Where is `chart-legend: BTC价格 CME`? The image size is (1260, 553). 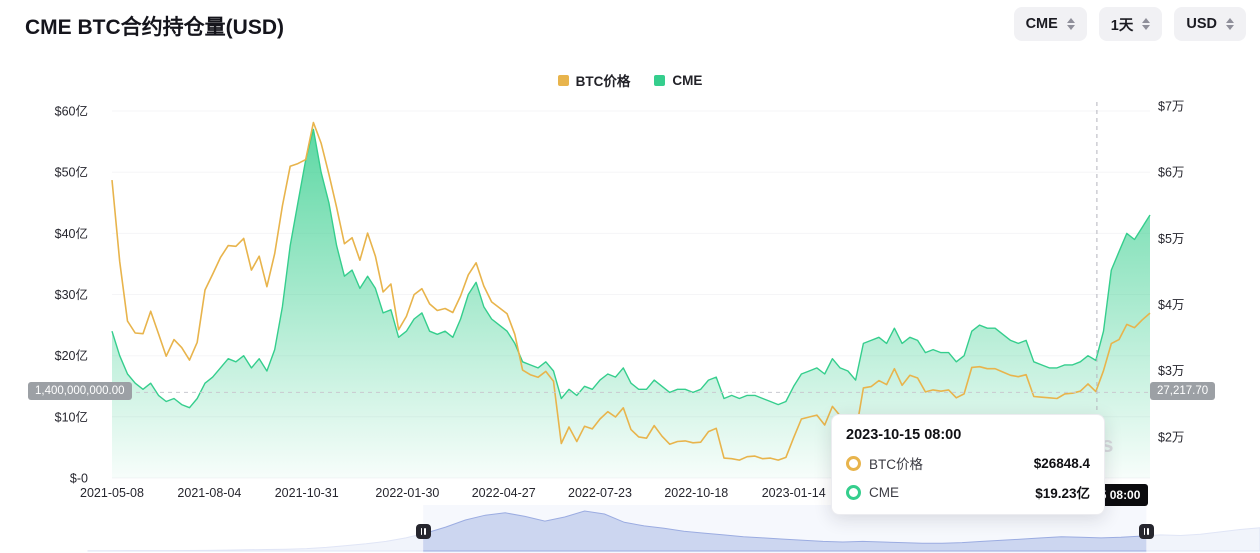
chart-legend: BTC价格 CME is located at coordinates (630, 80).